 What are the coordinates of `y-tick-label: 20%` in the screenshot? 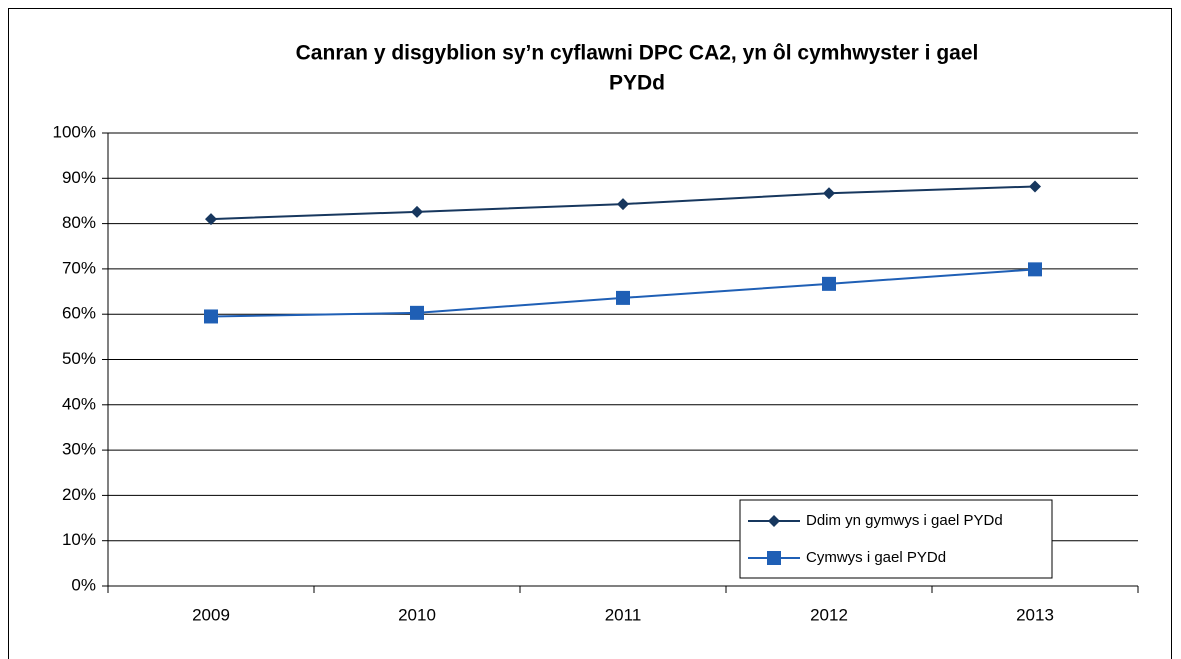 It's located at (79, 494).